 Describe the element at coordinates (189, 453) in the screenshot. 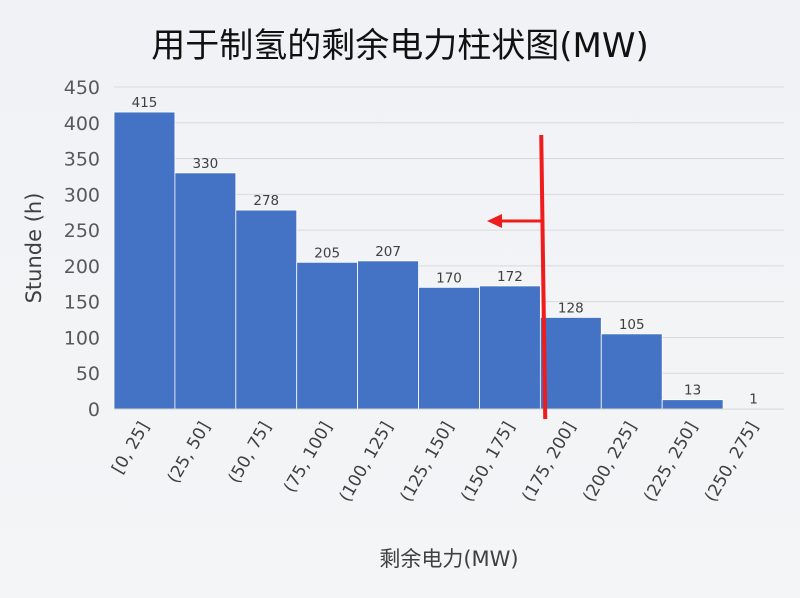

I see `x-tick-label: (25, 50]` at that location.